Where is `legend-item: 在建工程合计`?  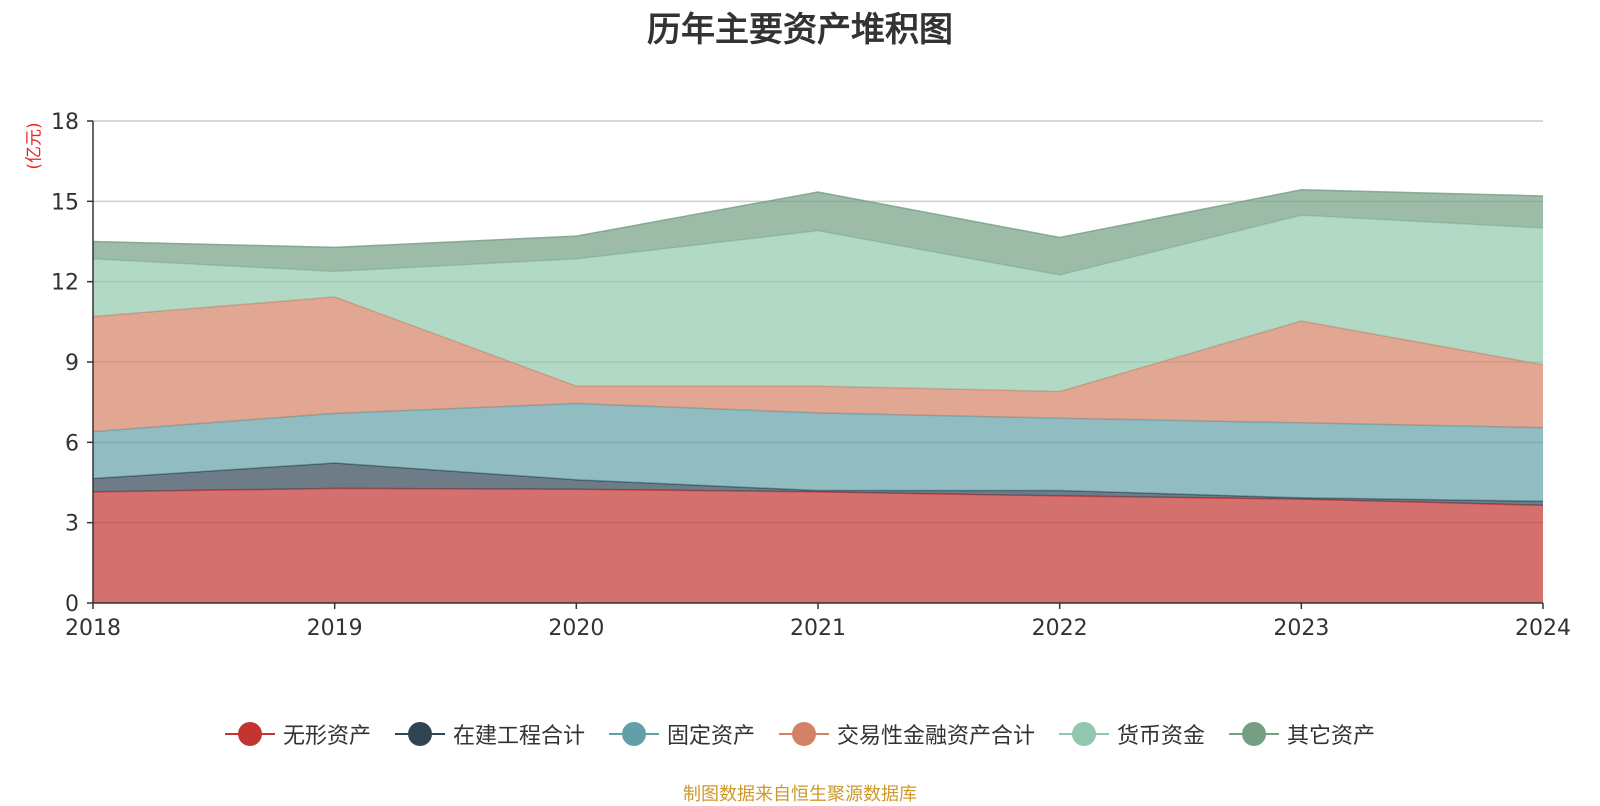
legend-item: 在建工程合计 is located at coordinates (489, 734).